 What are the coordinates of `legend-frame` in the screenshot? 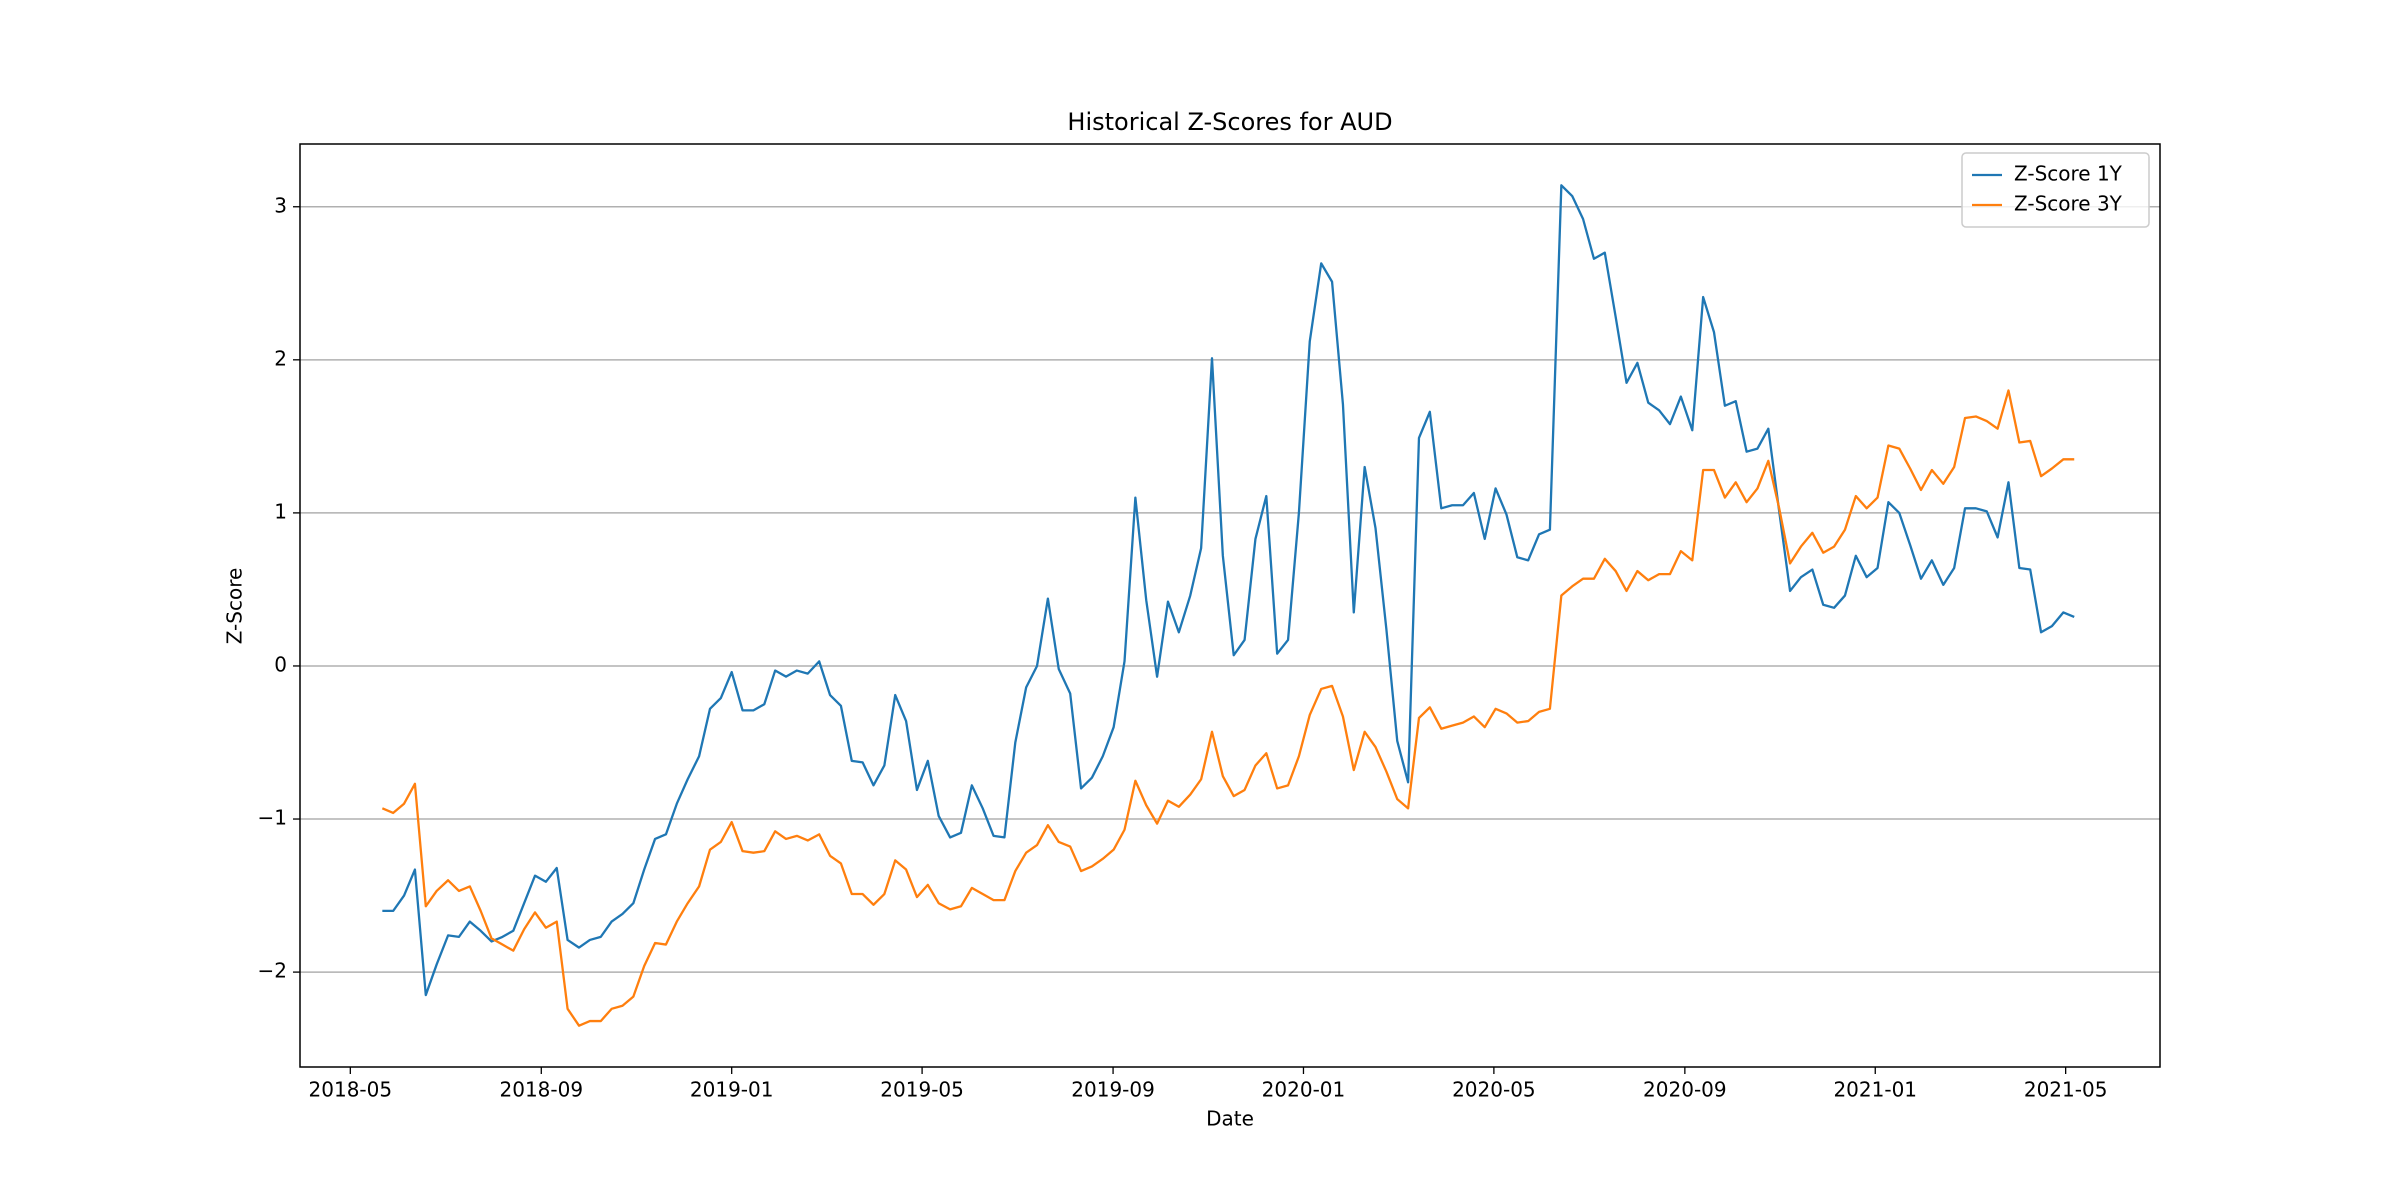 It's located at (2055, 190).